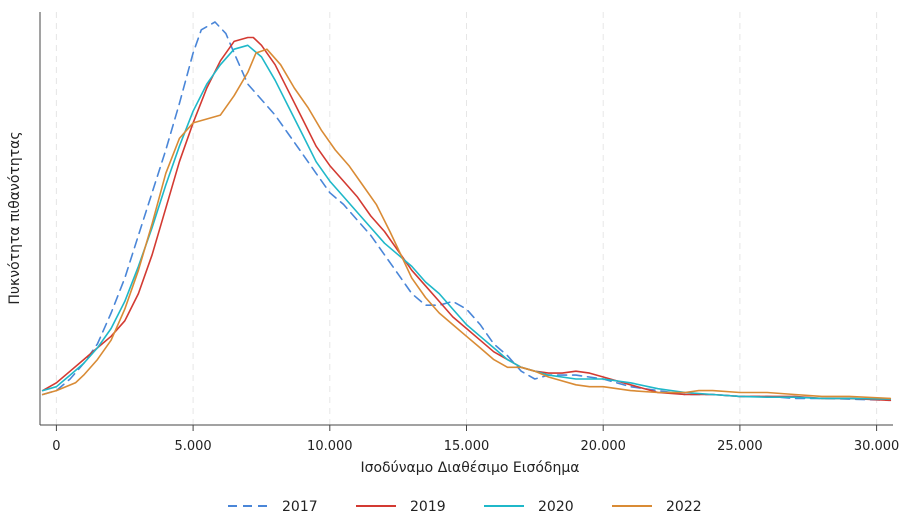 The height and width of the screenshot is (521, 906). I want to click on x-tick-label: 10.000, so click(330, 446).